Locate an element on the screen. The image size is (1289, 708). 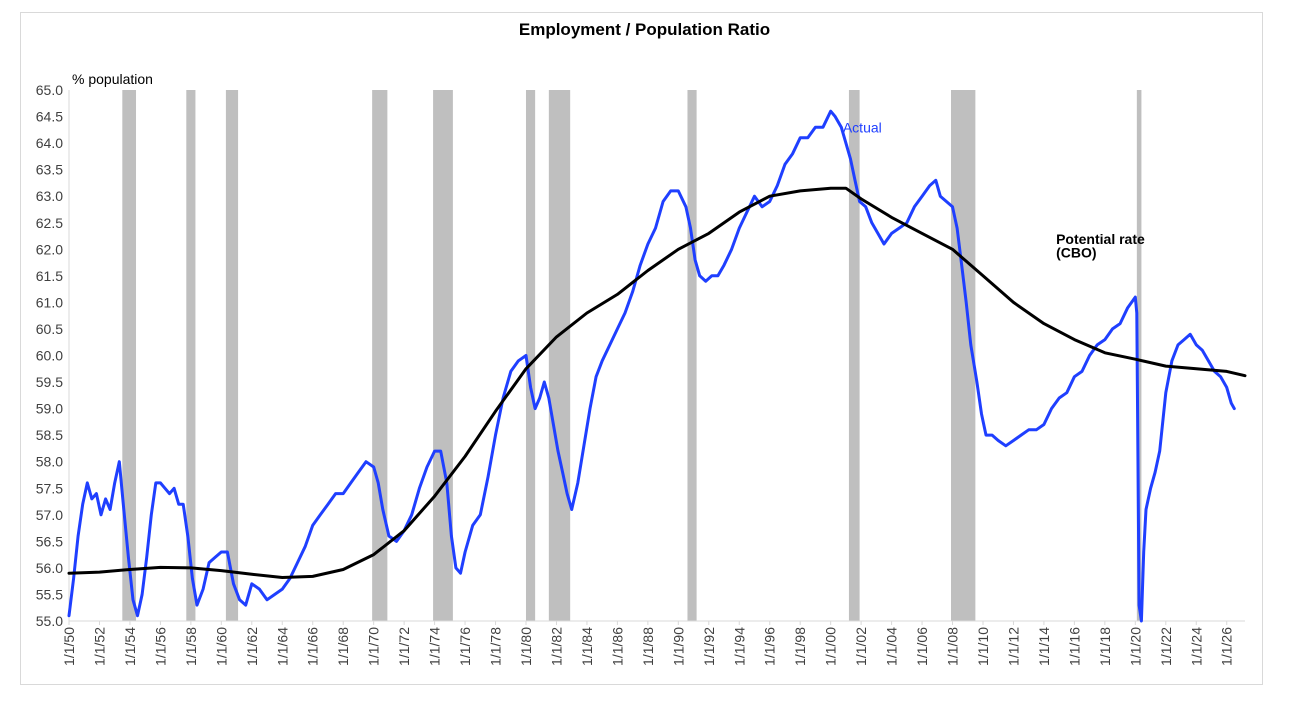
x-tick-label: 1/1/04 is located at coordinates (892, 646).